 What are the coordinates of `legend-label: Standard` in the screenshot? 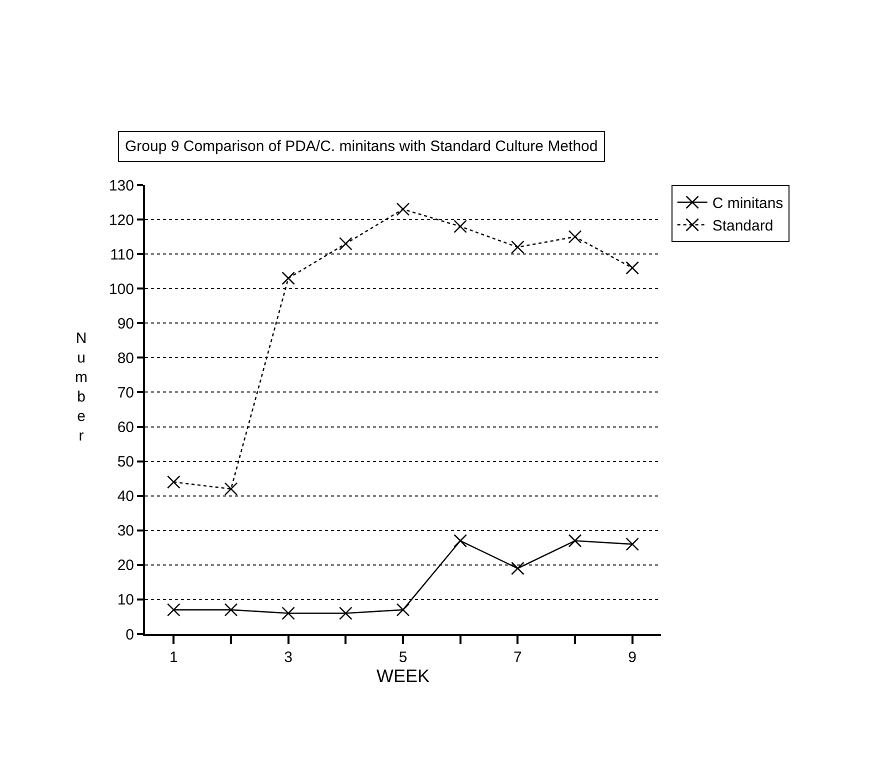 It's located at (743, 226).